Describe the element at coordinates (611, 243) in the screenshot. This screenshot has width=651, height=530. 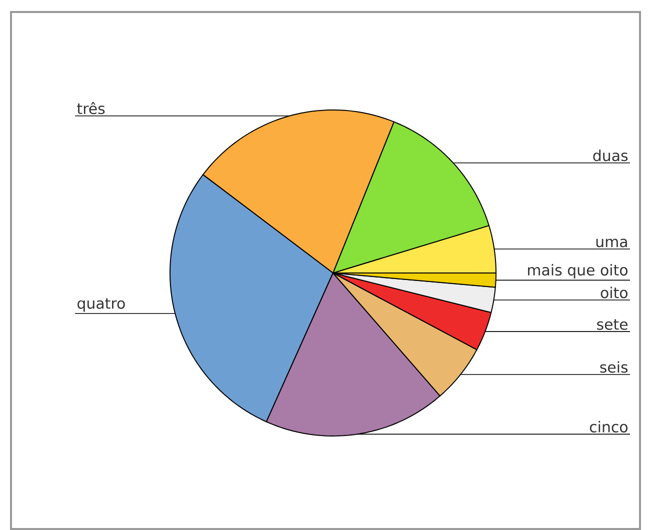
I see `slice-label: uma` at that location.